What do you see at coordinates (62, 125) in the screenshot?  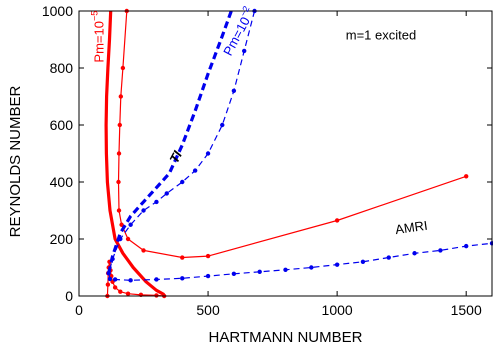 I see `y-tick-label: 600` at bounding box center [62, 125].